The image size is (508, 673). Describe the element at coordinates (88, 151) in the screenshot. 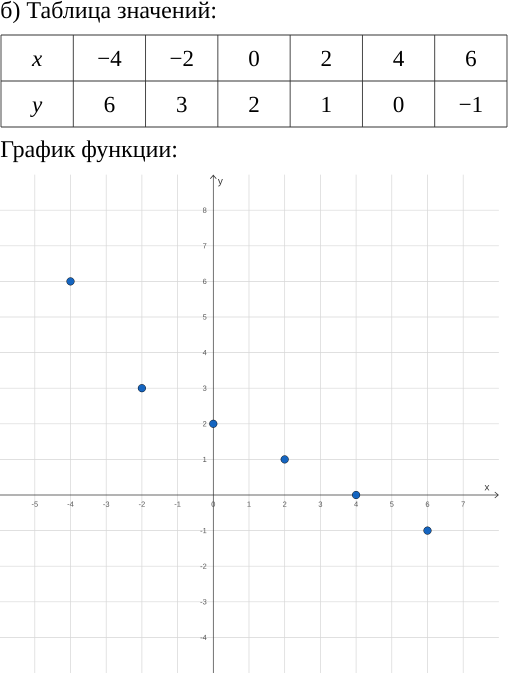

I see `chart-subtitle: График функции:` at that location.